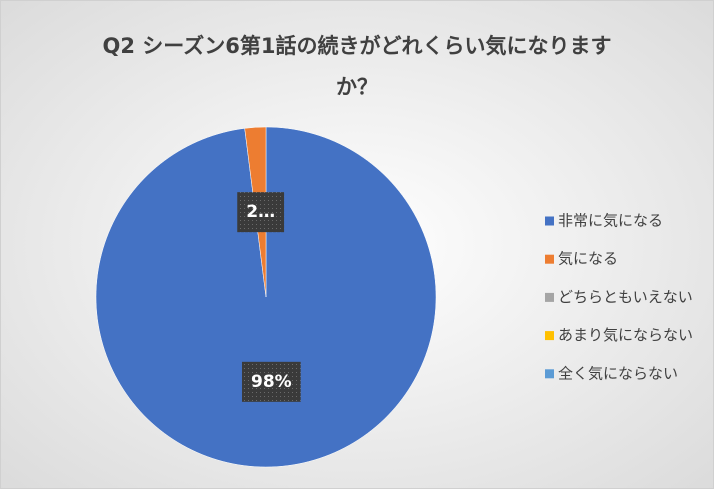  I want to click on legend-label: 全く気にならない, so click(618, 373).